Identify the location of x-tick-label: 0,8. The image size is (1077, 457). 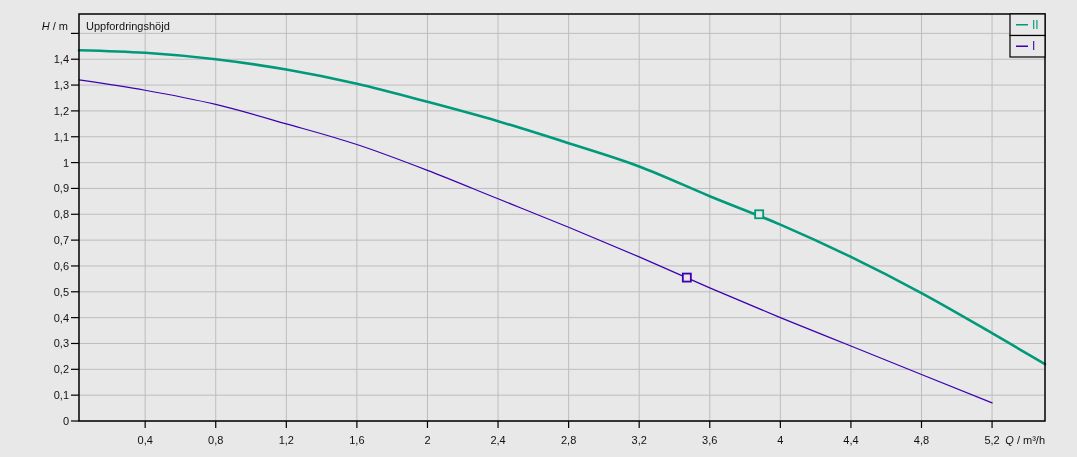
(216, 440).